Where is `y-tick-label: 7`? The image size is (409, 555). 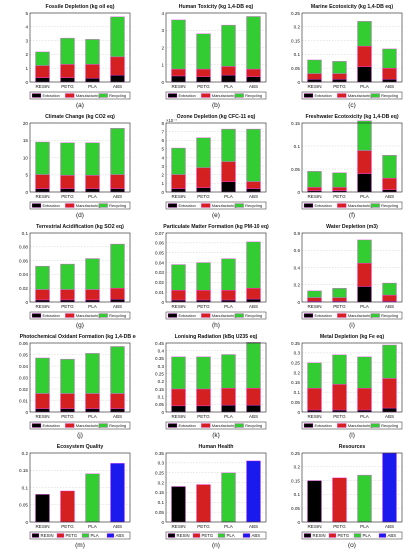
y-tick-label: 7 is located at coordinates (162, 131).